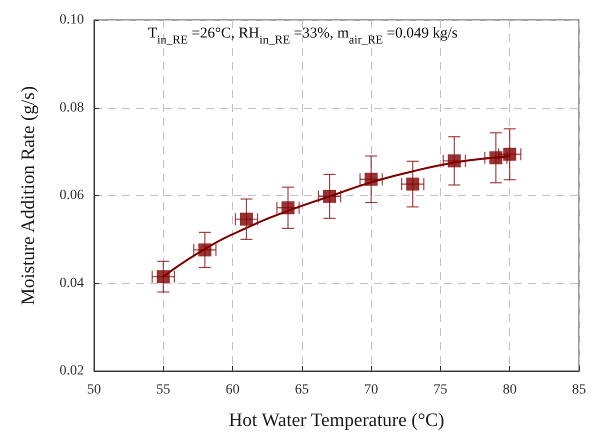 The width and height of the screenshot is (598, 446). What do you see at coordinates (579, 390) in the screenshot?
I see `x-tick-label: 85` at bounding box center [579, 390].